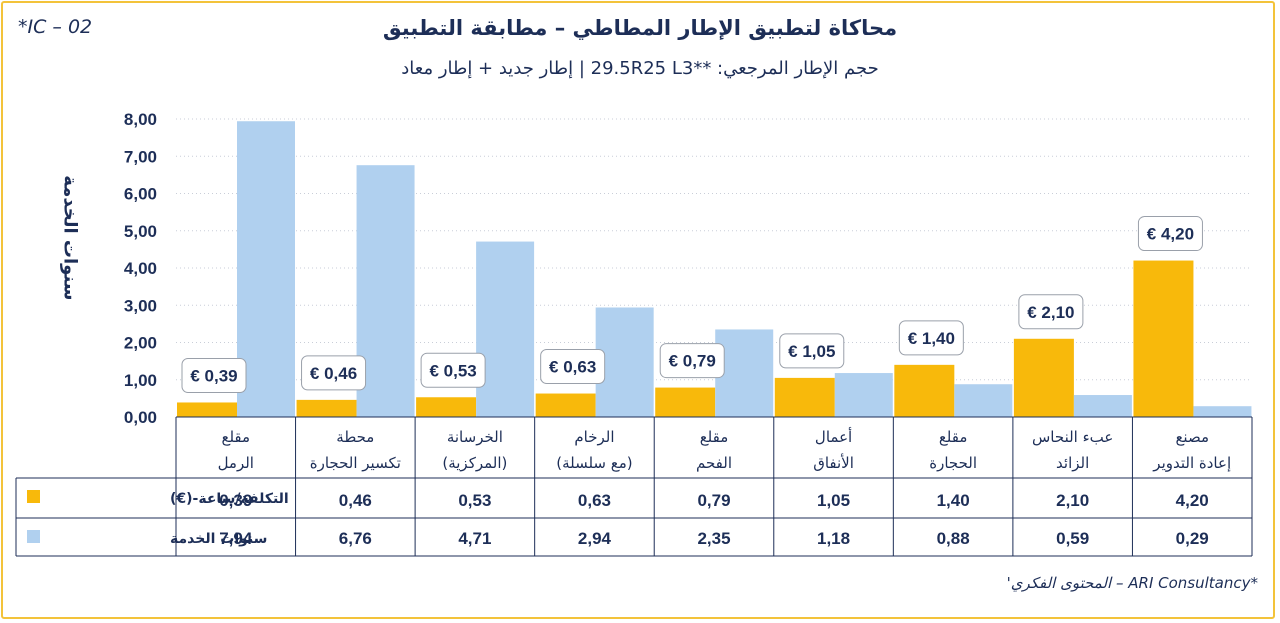 Image resolution: width=1280 pixels, height=623 pixels. I want to click on service-years-value-cell: 0,88, so click(953, 538).